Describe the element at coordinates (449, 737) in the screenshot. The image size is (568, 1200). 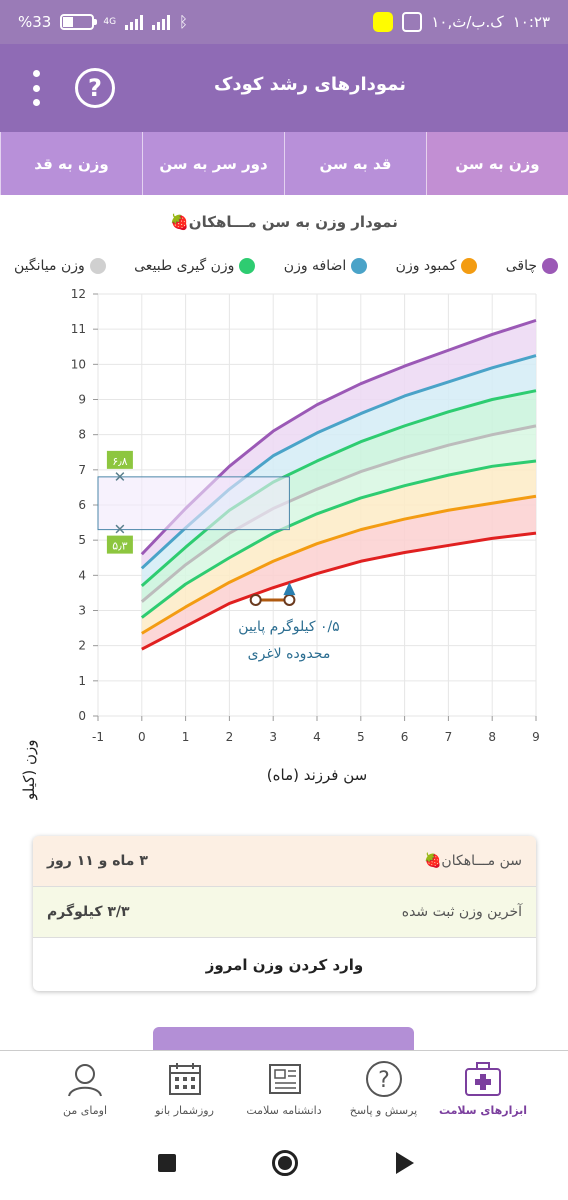
I see `x-tick-label: 7` at that location.